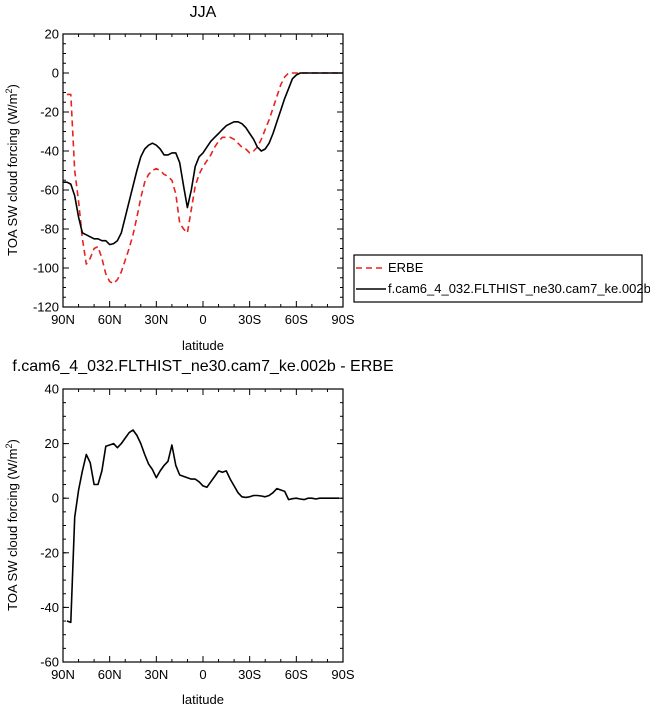  Describe the element at coordinates (12, 170) in the screenshot. I see `top-y-axis-label: TOA SW cloud forcing (W/m2)` at that location.